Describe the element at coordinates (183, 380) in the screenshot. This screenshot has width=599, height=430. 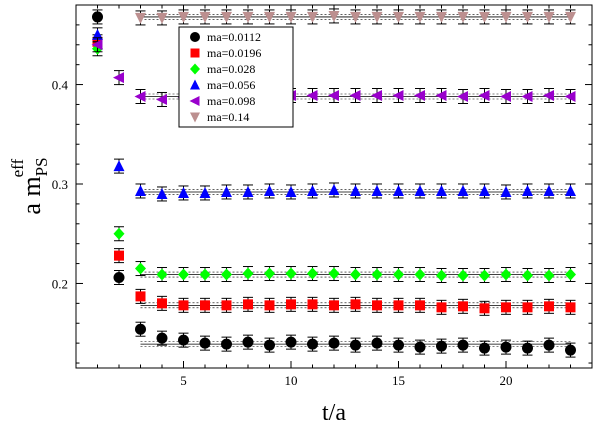
I see `x-tick-label: 5` at that location.